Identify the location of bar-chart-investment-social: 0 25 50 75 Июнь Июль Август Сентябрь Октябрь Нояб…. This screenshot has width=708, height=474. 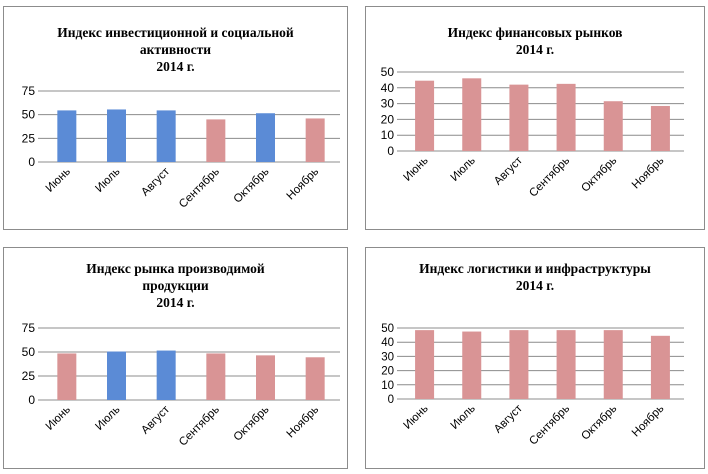
(181, 147).